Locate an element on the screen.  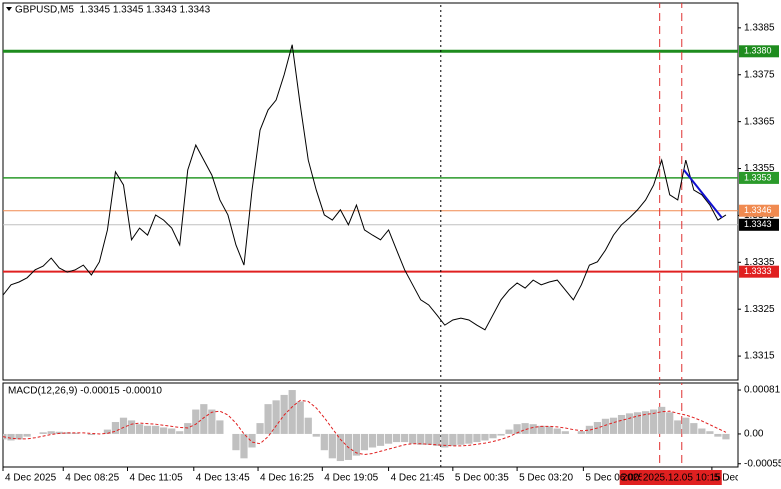
cursor-label: 2025.12.05 10:15 is located at coordinates (682, 478).